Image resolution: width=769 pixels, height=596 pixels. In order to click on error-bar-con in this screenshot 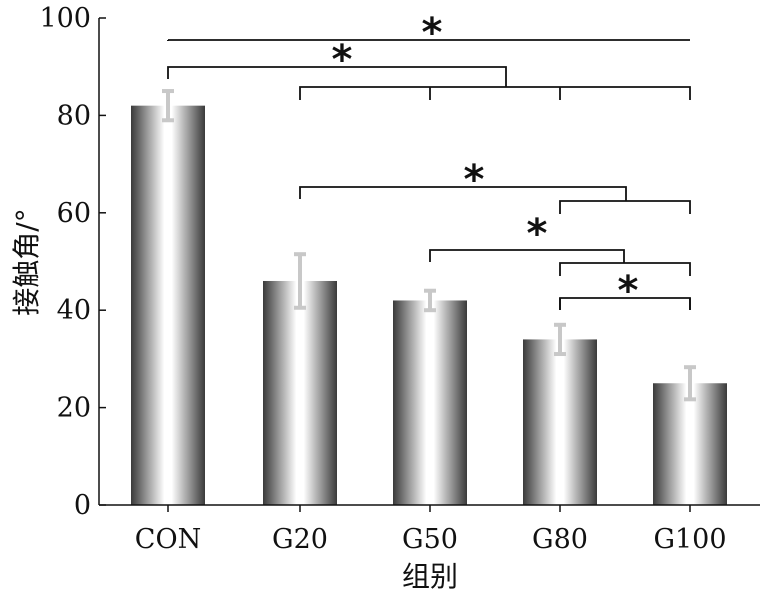, I will do `click(168, 106)`.